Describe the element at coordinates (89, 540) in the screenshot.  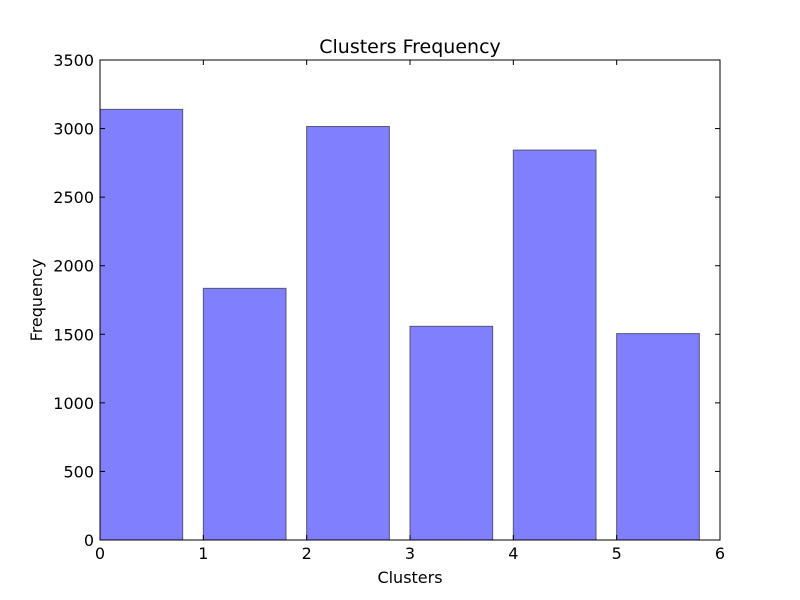
I see `y-tick-label: 0` at that location.